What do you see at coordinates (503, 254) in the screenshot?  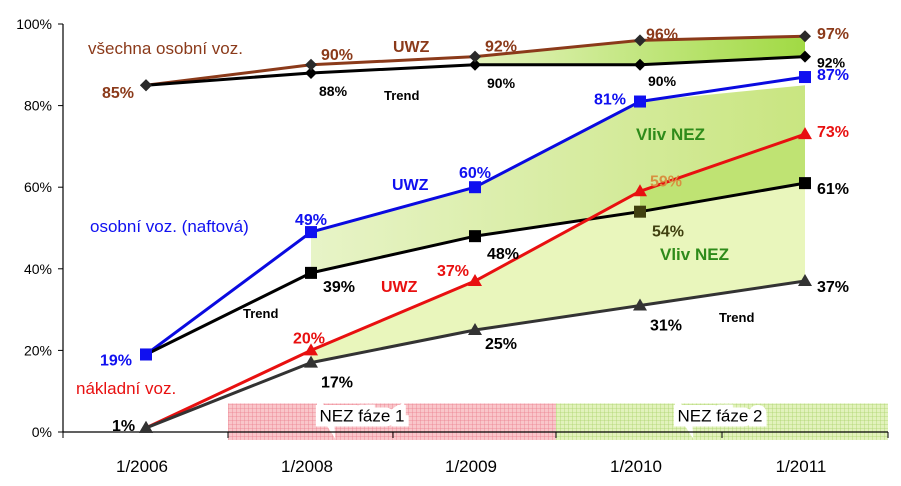 I see `data-label-diesel_trend-2: 48%` at bounding box center [503, 254].